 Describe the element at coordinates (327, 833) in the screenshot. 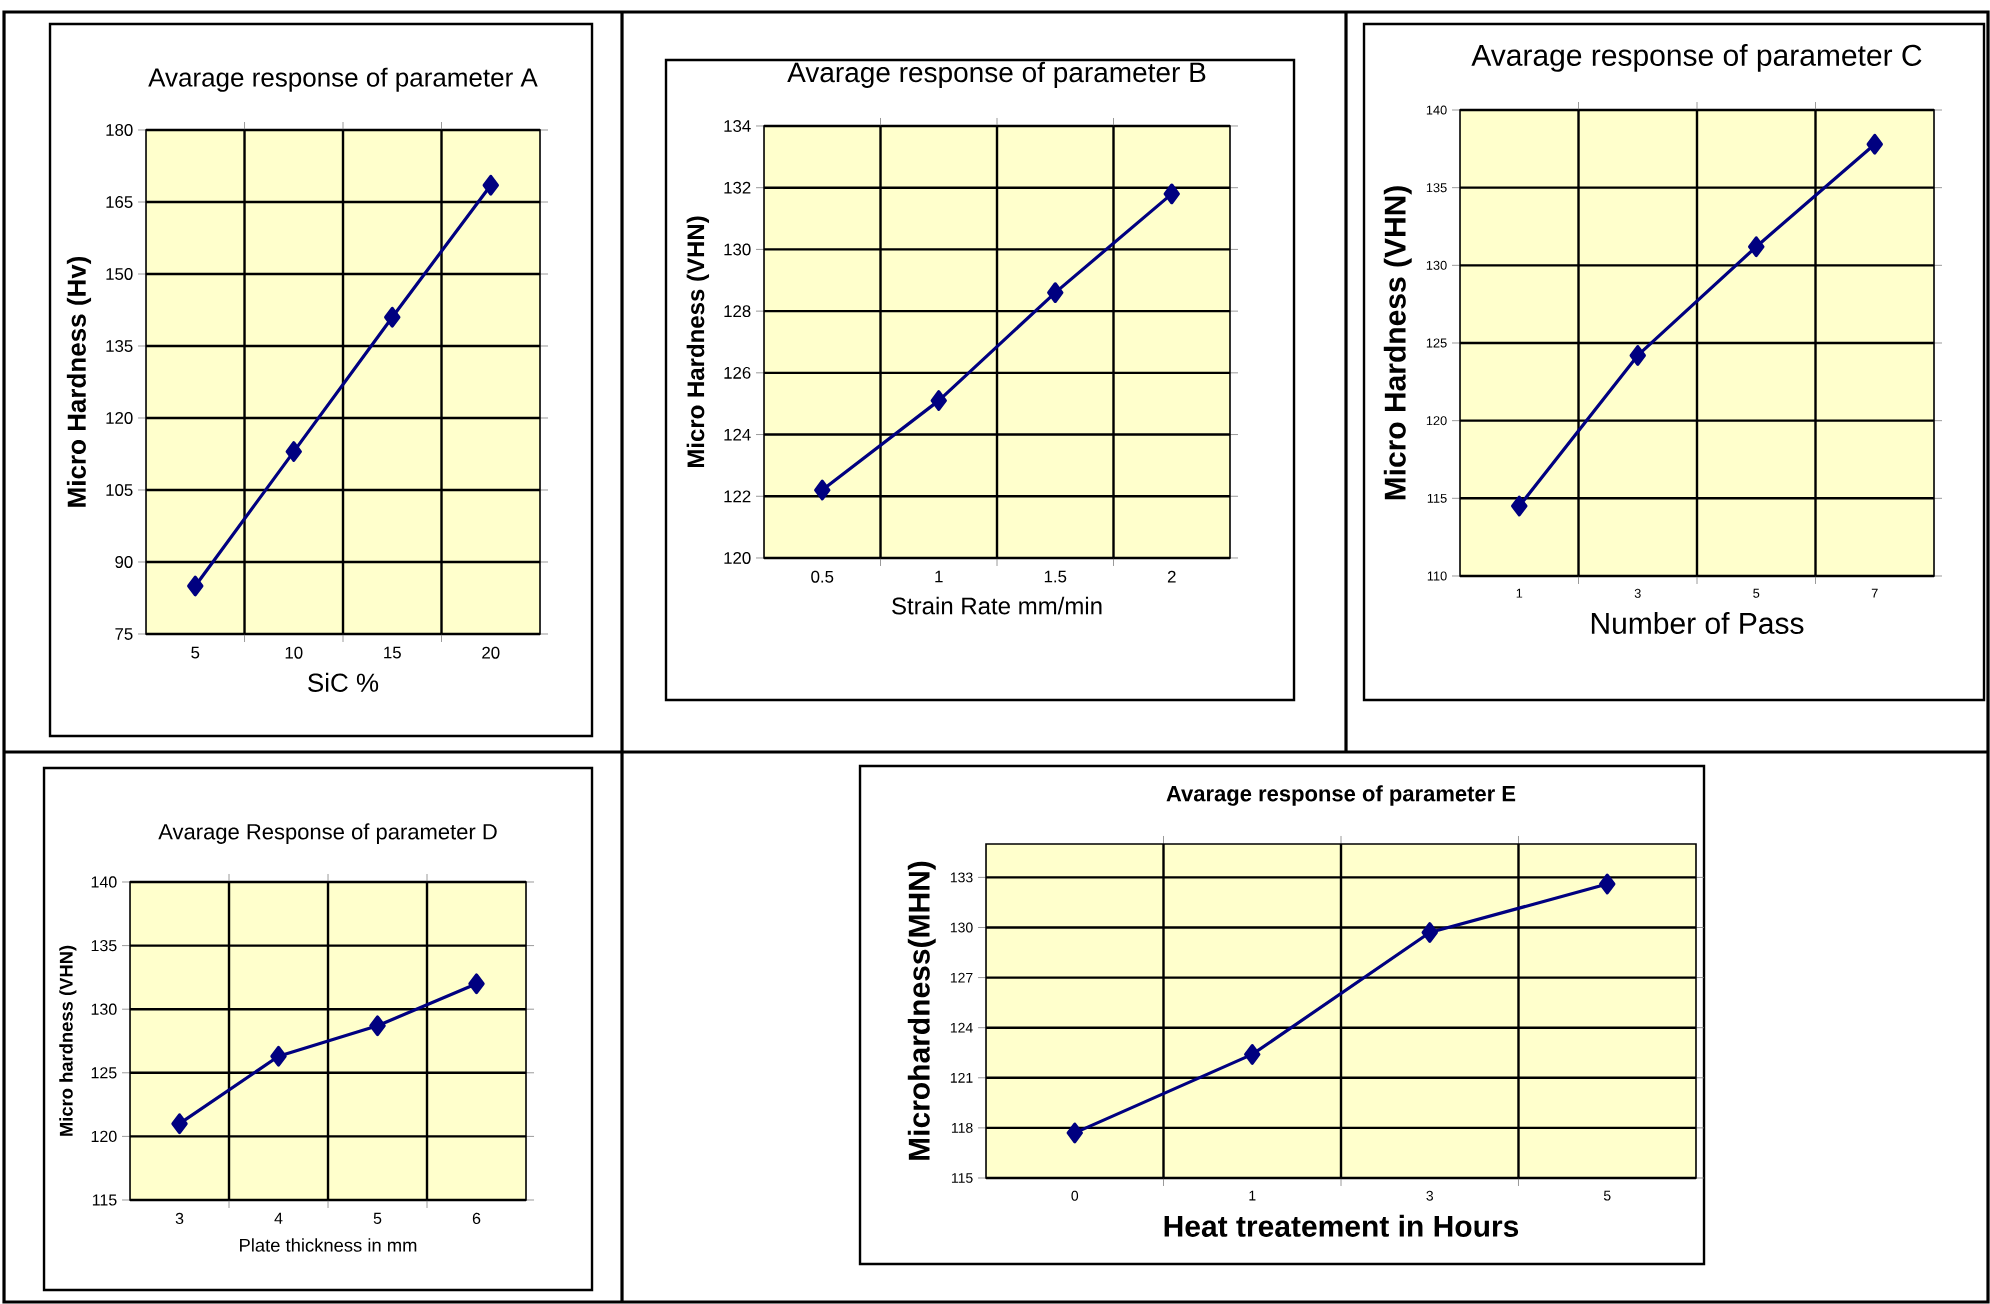

I see `chart-title: Avarage Response of parameter D` at that location.